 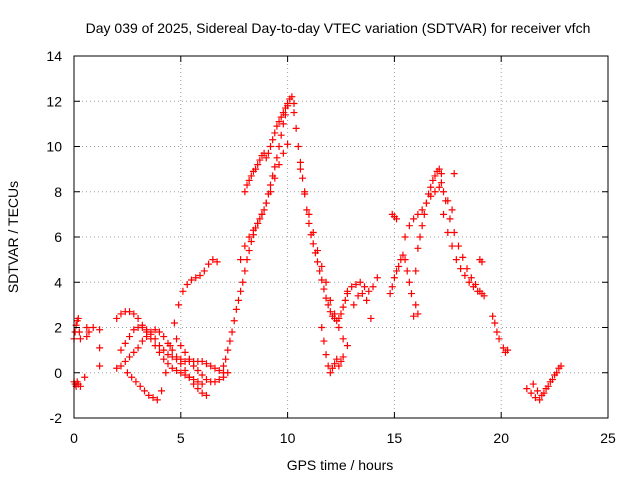 What do you see at coordinates (463, 254) in the screenshot?
I see `series-second-fall-b` at bounding box center [463, 254].